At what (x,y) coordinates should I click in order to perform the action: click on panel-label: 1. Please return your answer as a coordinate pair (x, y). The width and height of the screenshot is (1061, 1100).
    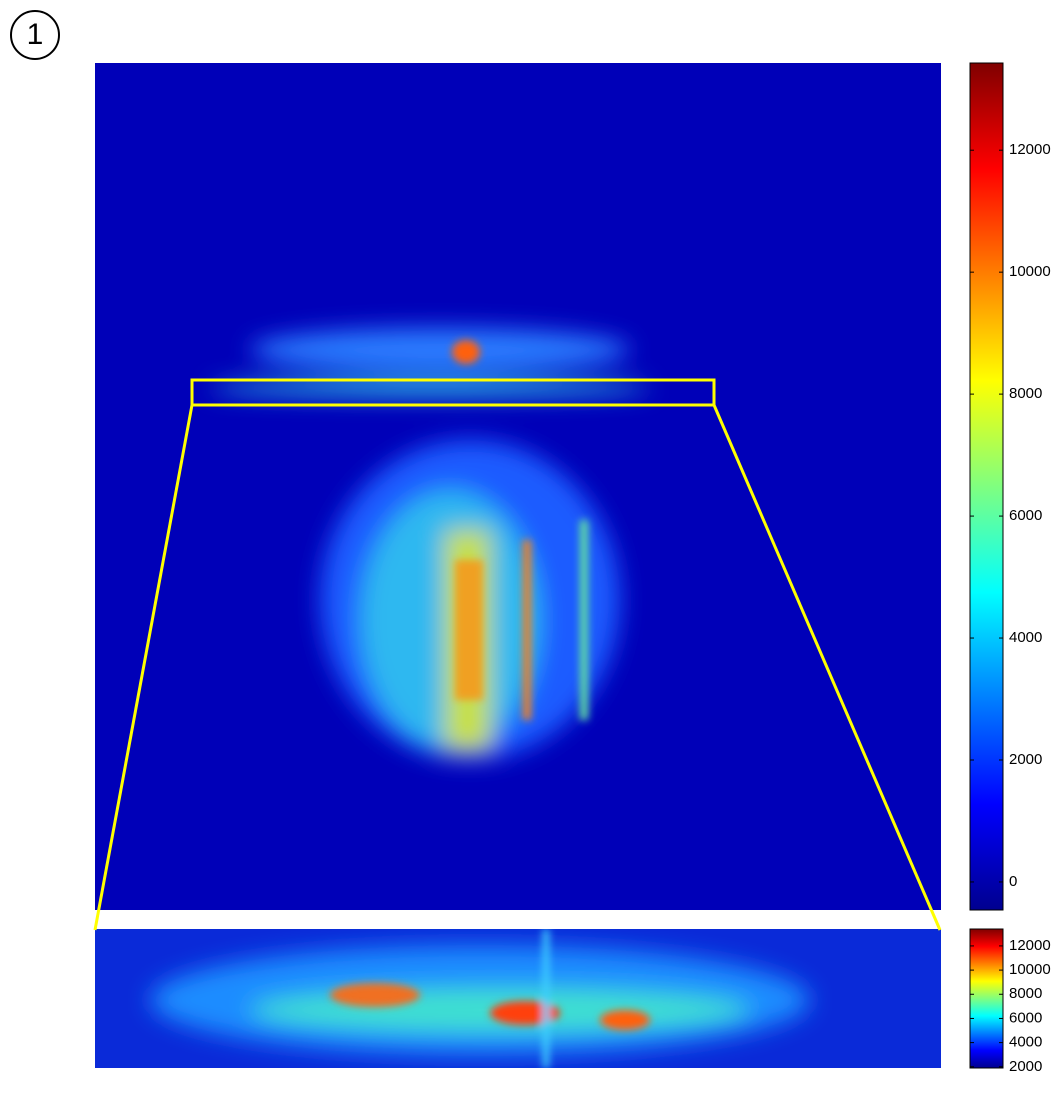
    Looking at the image, I should click on (35, 34).